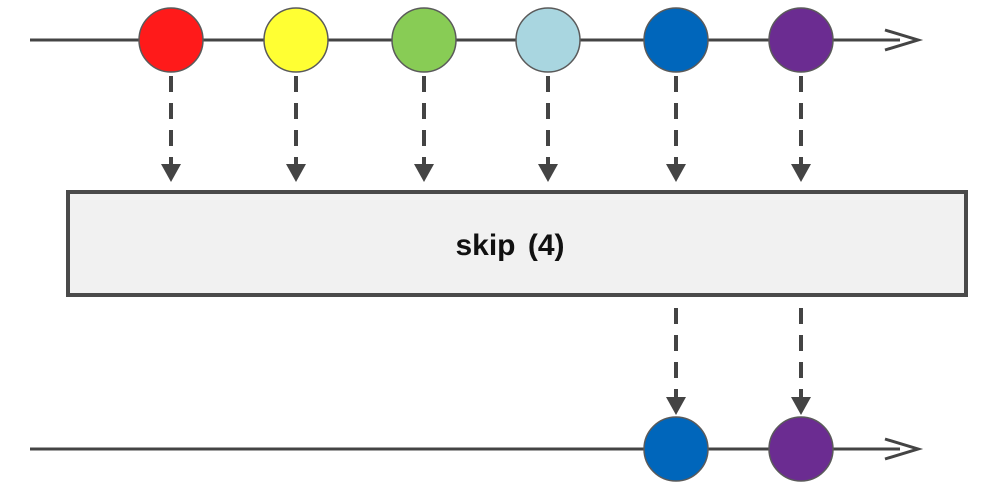  What do you see at coordinates (477, 449) in the screenshot?
I see `output-timeline` at bounding box center [477, 449].